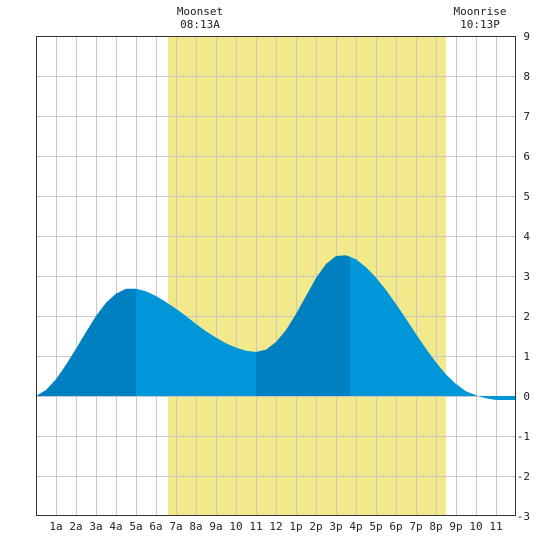  Describe the element at coordinates (523, 476) in the screenshot. I see `y-tick-label: -2` at that location.